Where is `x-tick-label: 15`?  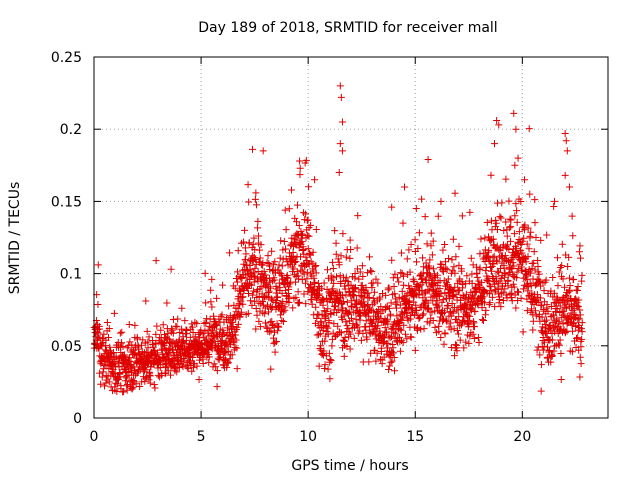
x-tick-label: 15 is located at coordinates (415, 437).